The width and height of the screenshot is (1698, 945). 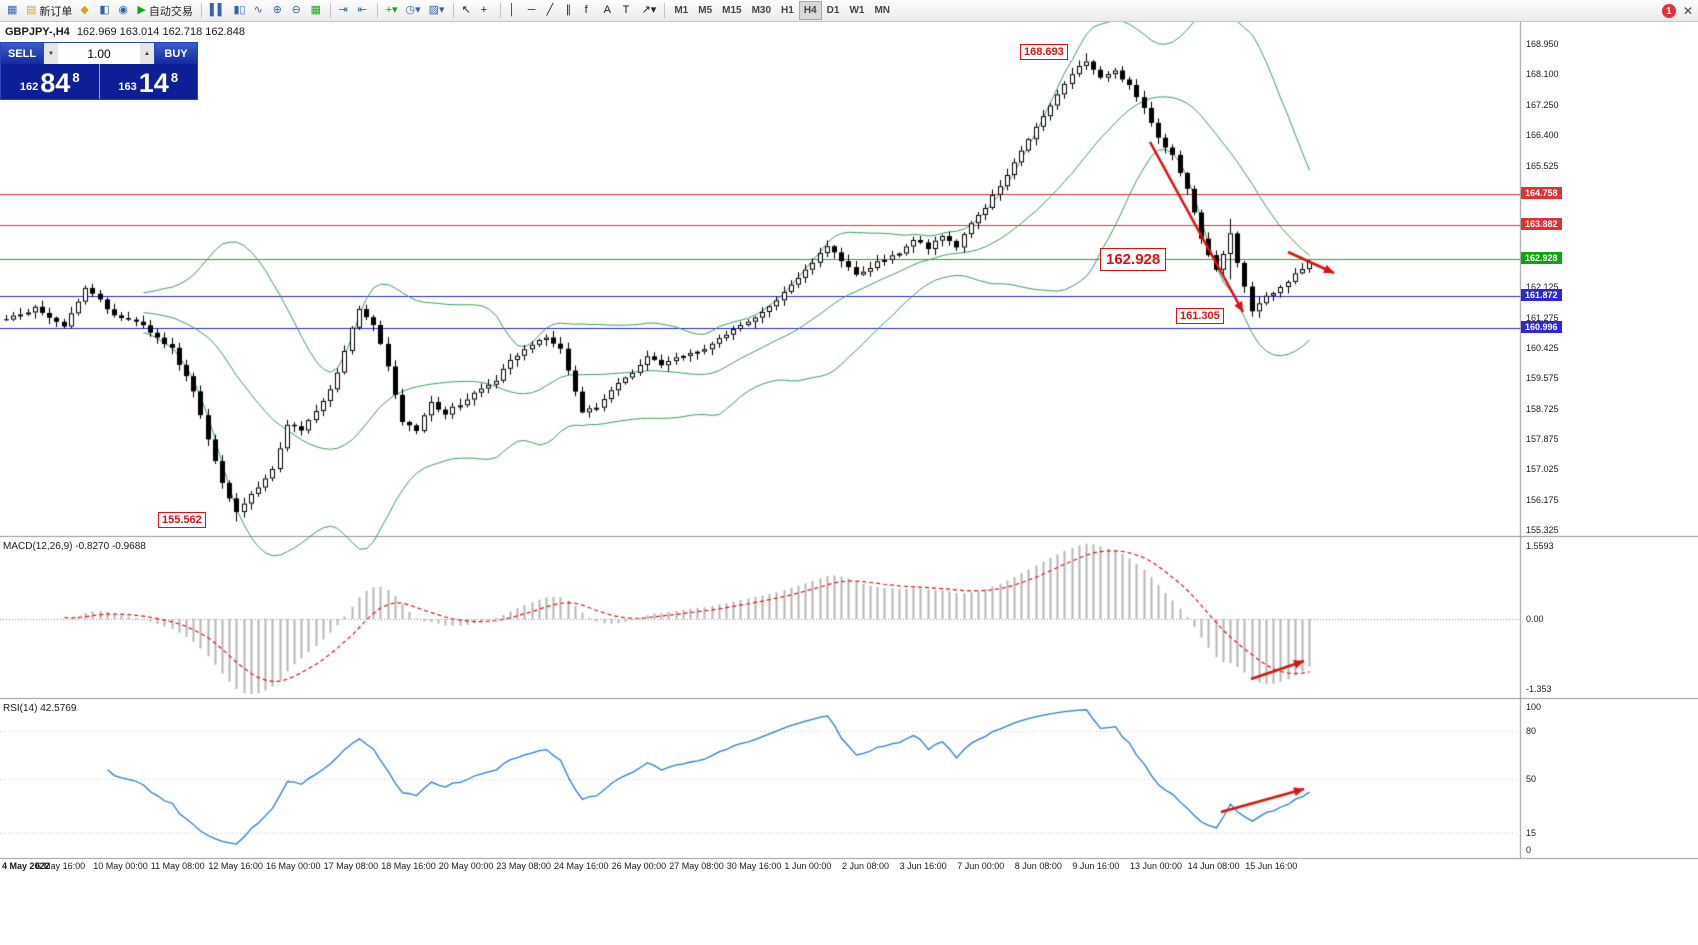 I want to click on time-axis-label: 11 May 08:00, so click(x=177, y=866).